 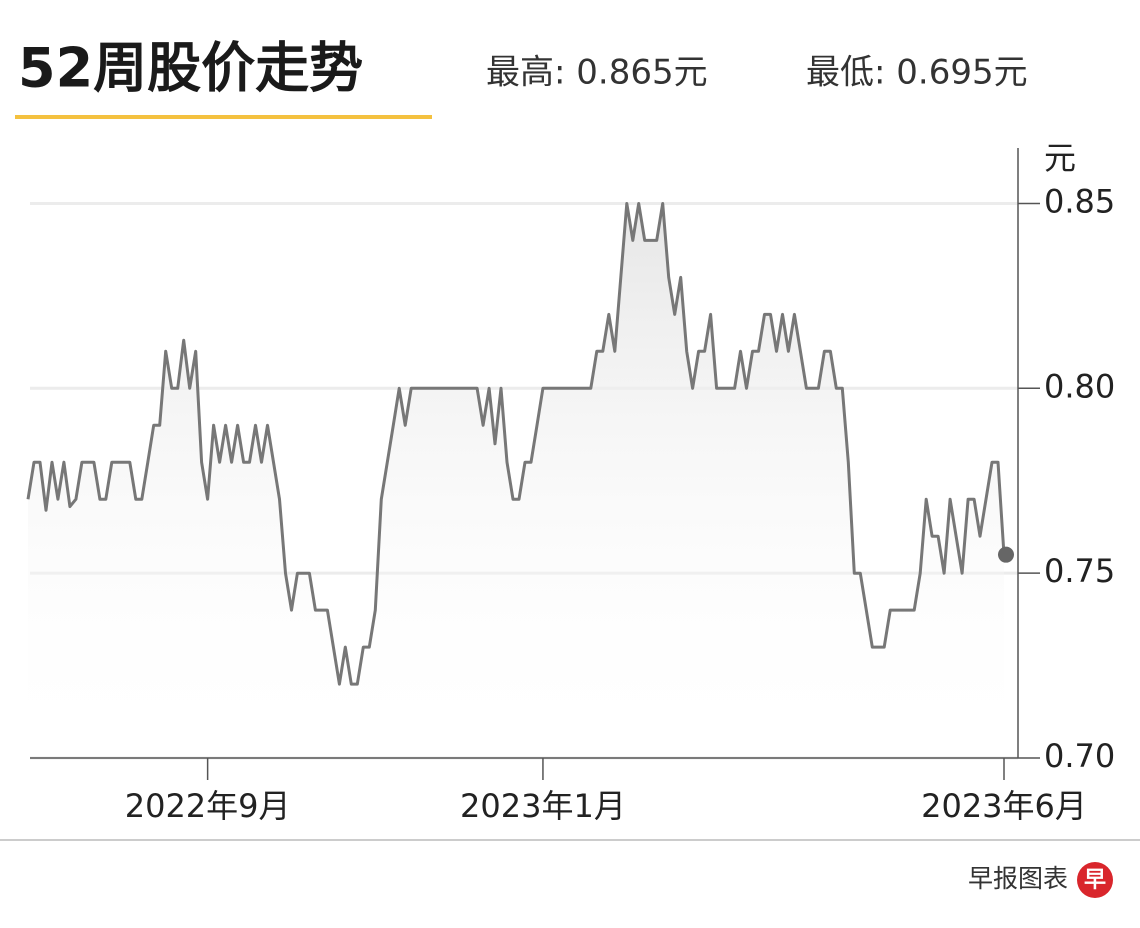 I want to click on y-tick-label: 0.85, so click(x=1079, y=201).